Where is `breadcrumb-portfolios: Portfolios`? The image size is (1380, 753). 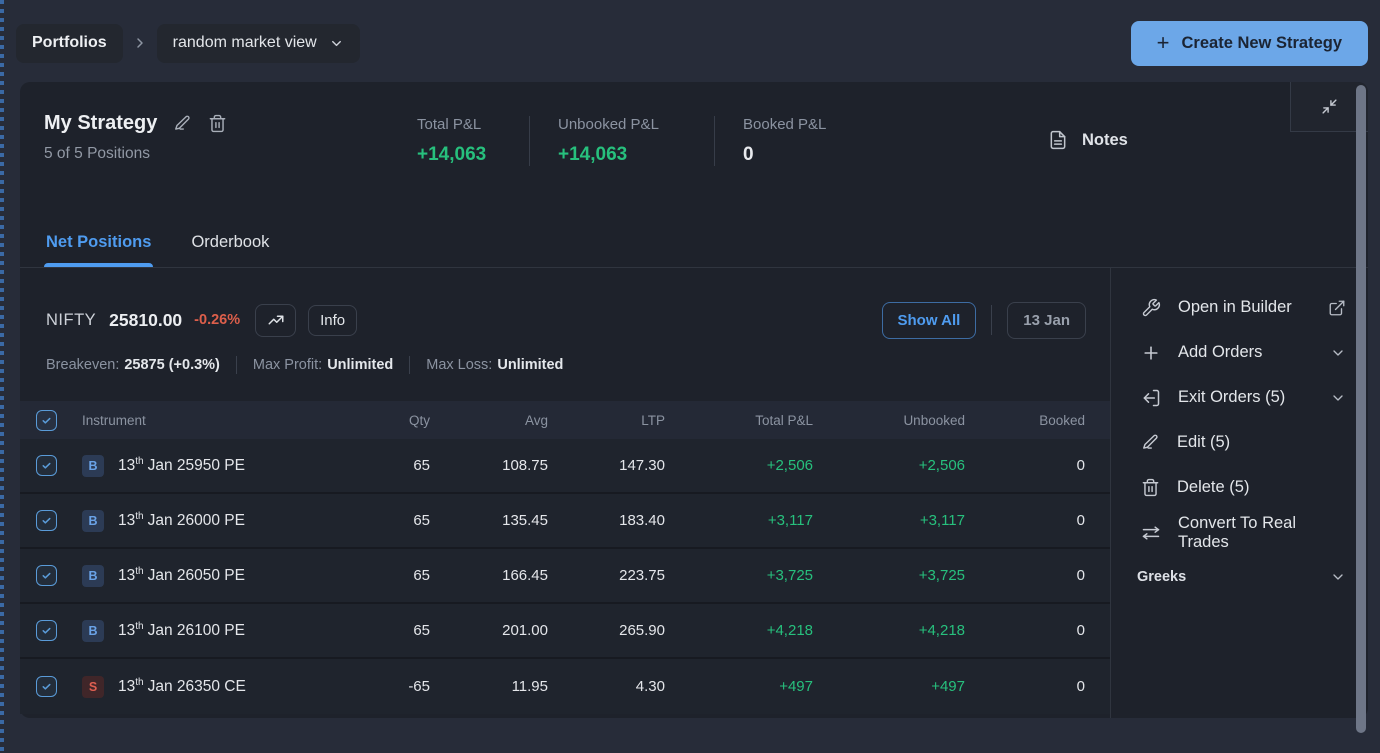 breadcrumb-portfolios: Portfolios is located at coordinates (69, 43).